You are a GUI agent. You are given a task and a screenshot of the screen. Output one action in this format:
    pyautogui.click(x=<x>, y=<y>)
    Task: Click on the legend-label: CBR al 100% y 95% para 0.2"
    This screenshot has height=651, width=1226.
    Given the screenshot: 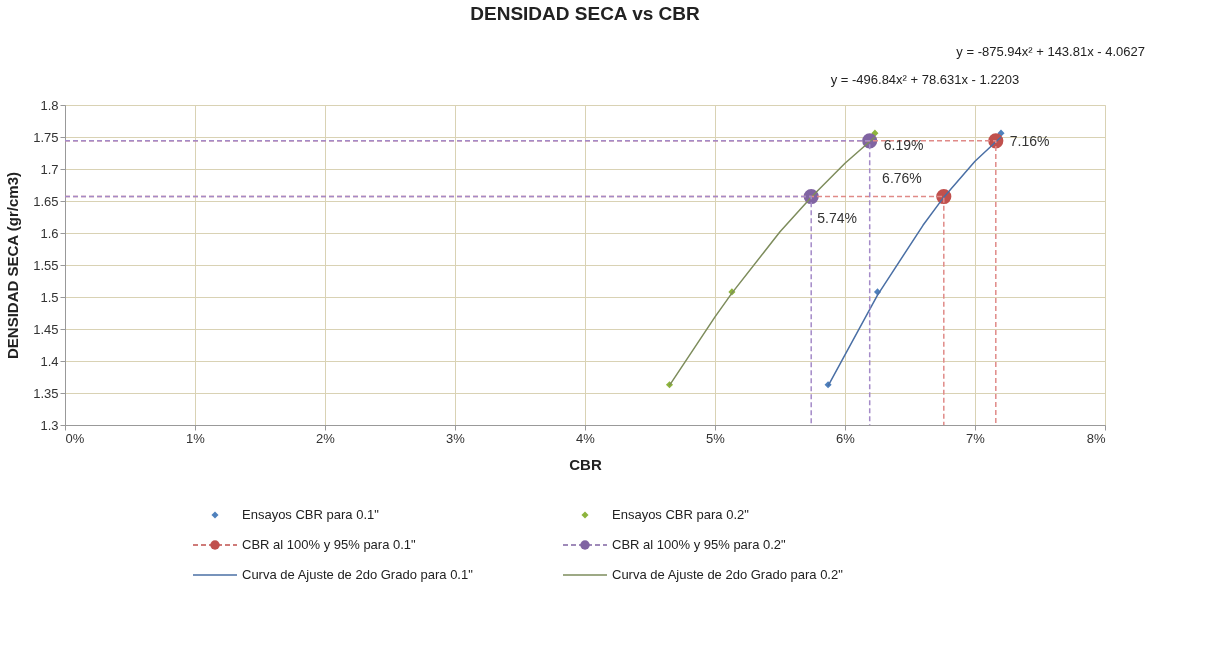 What is the action you would take?
    pyautogui.click(x=699, y=544)
    